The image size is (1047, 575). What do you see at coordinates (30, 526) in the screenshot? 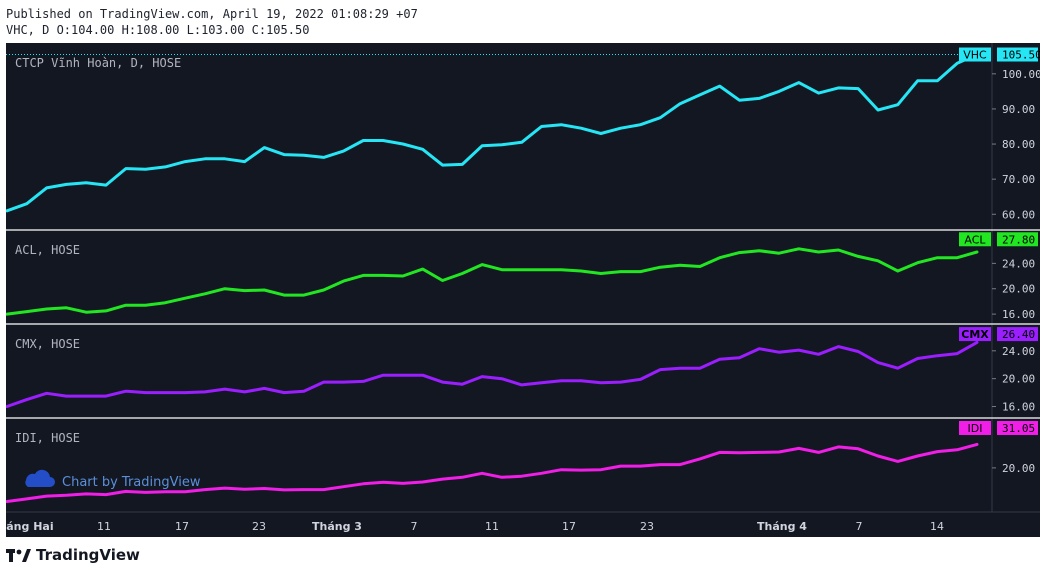
I see `x-tick-label: háng Hai` at bounding box center [30, 526].